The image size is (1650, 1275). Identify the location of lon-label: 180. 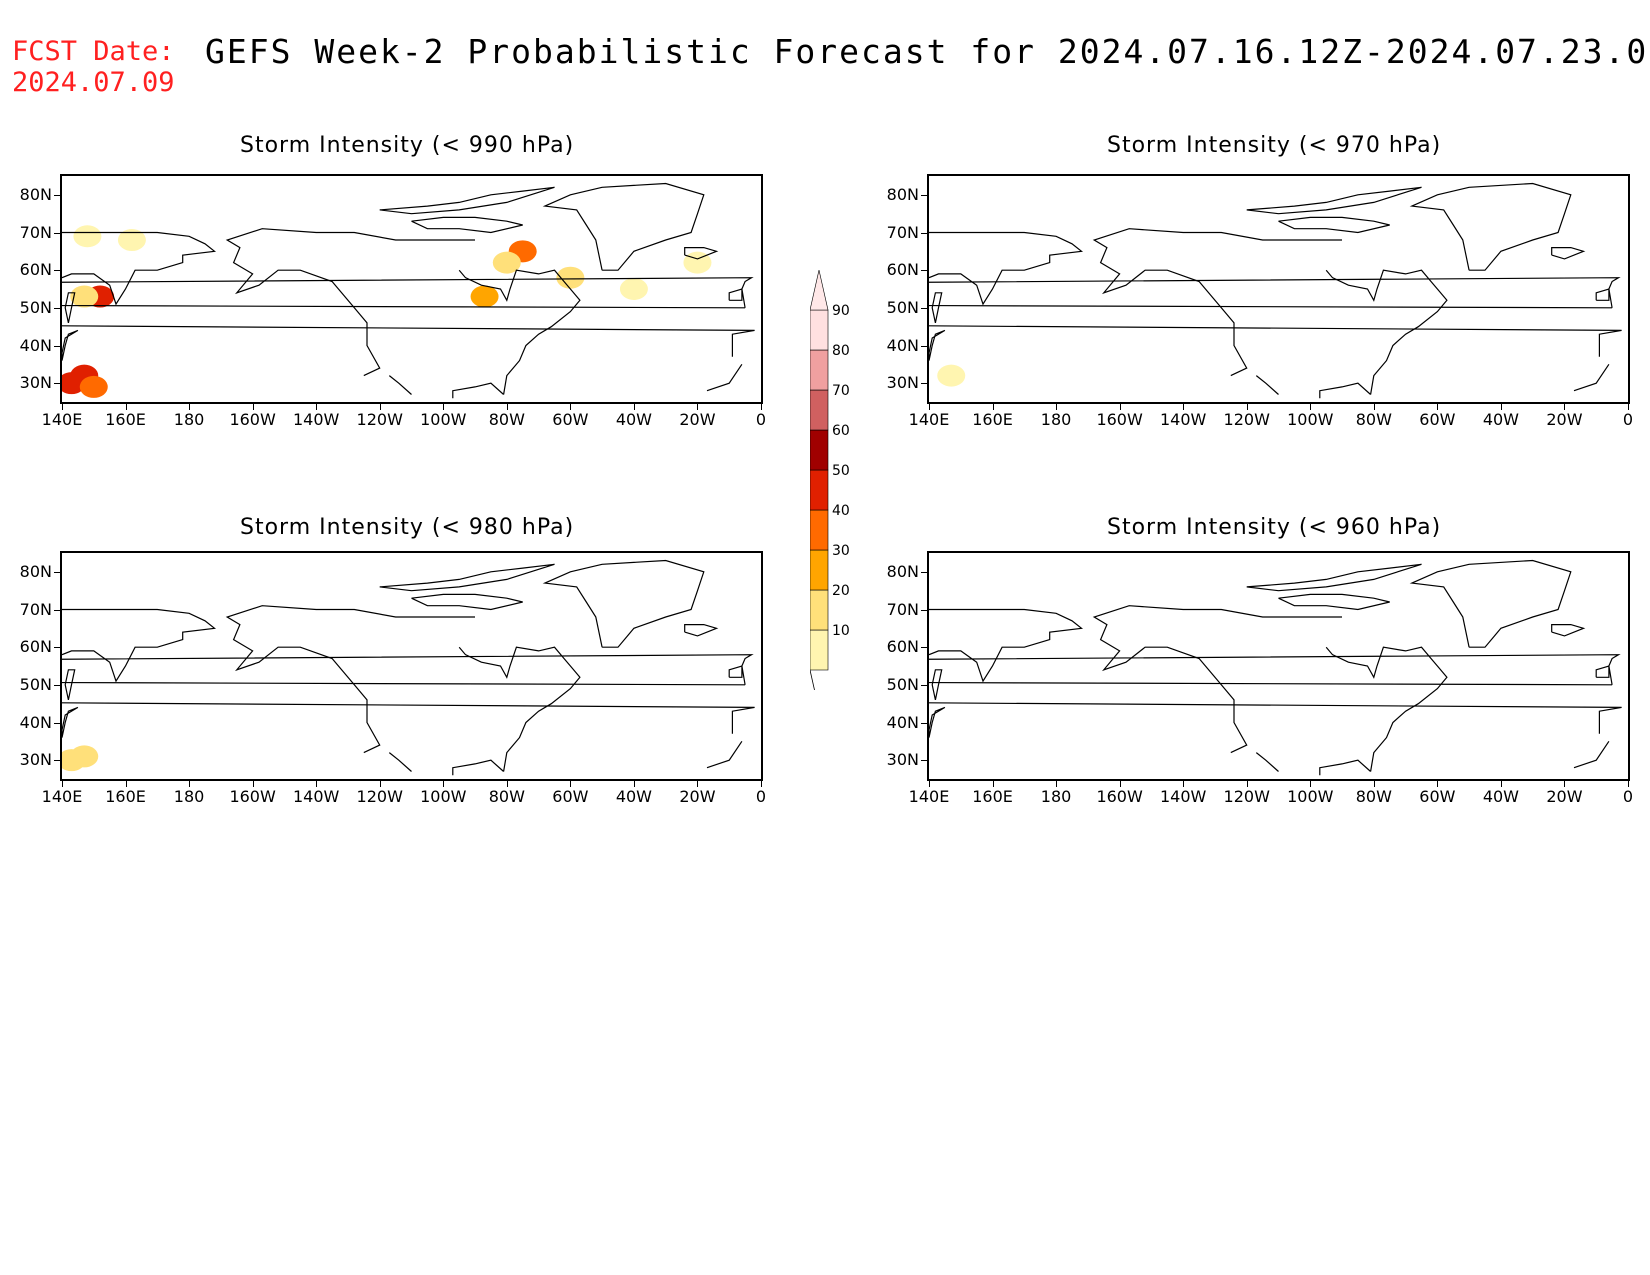
(1056, 419).